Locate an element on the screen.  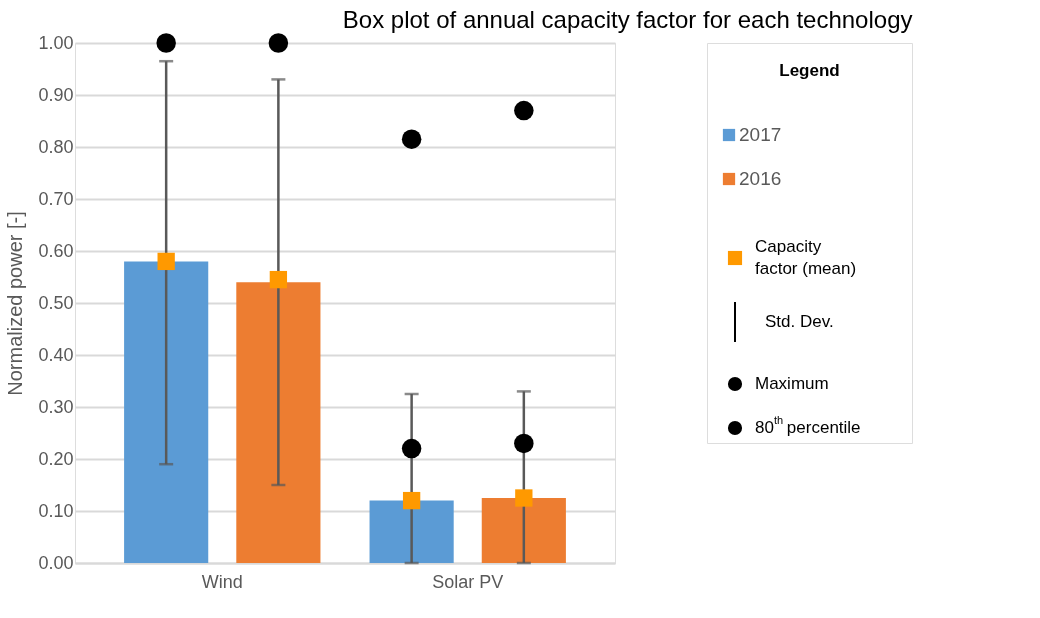
y-tick-label: 0.60 is located at coordinates (56, 250).